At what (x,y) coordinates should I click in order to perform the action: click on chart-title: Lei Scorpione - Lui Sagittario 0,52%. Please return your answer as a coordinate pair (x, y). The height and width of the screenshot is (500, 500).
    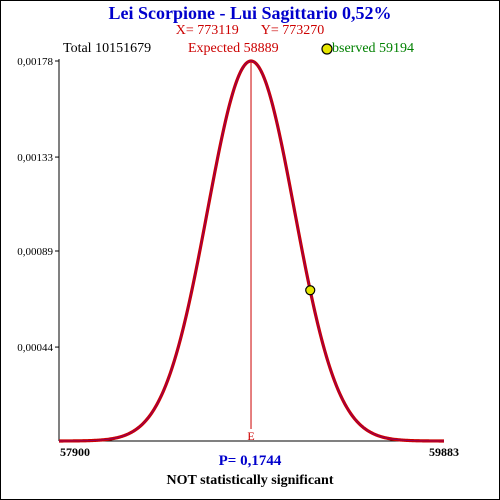
    Looking at the image, I should click on (250, 13).